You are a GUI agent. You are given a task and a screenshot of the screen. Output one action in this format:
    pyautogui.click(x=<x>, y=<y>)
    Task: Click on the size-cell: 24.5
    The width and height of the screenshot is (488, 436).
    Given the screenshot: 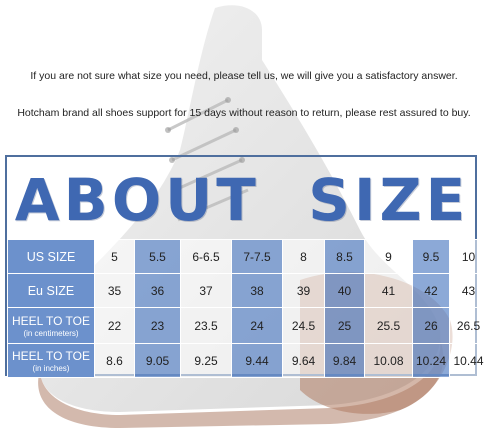 What is the action you would take?
    pyautogui.click(x=303, y=325)
    